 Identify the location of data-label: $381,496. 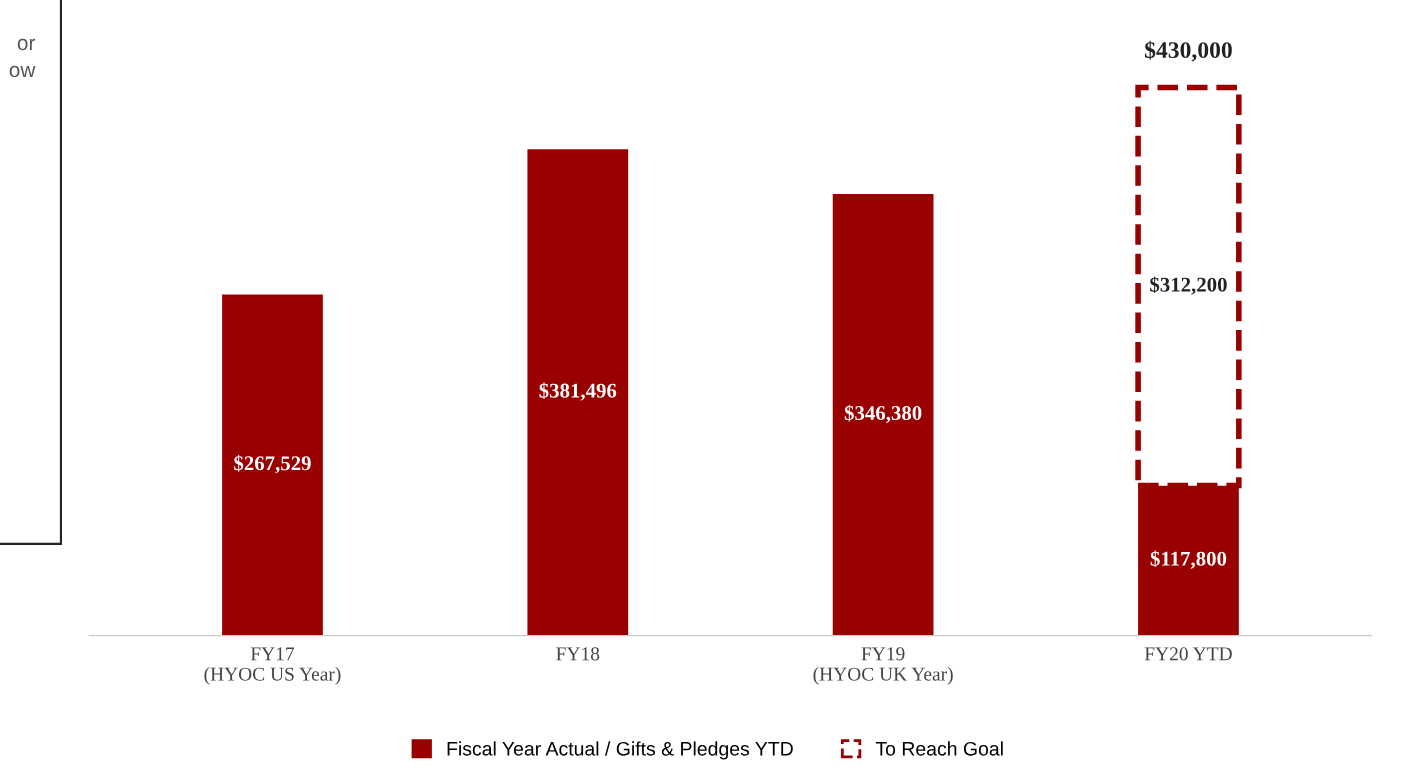
(578, 391).